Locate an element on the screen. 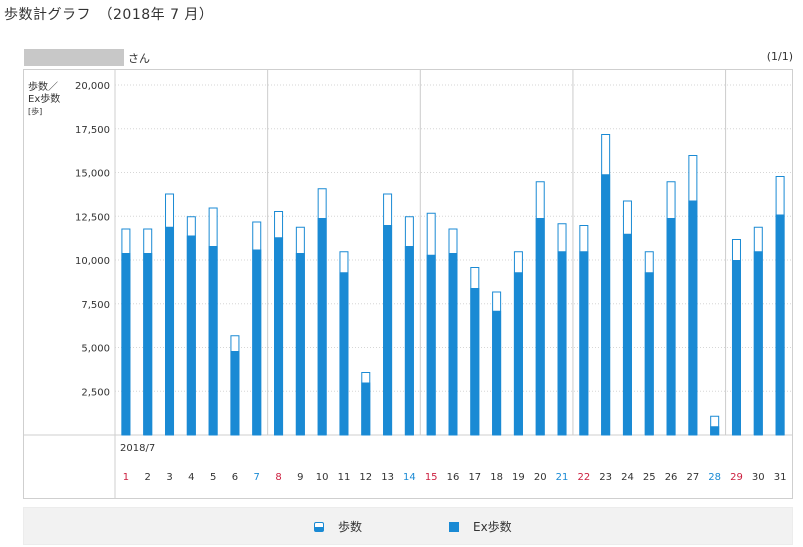  x-tick-label: 24 is located at coordinates (627, 477).